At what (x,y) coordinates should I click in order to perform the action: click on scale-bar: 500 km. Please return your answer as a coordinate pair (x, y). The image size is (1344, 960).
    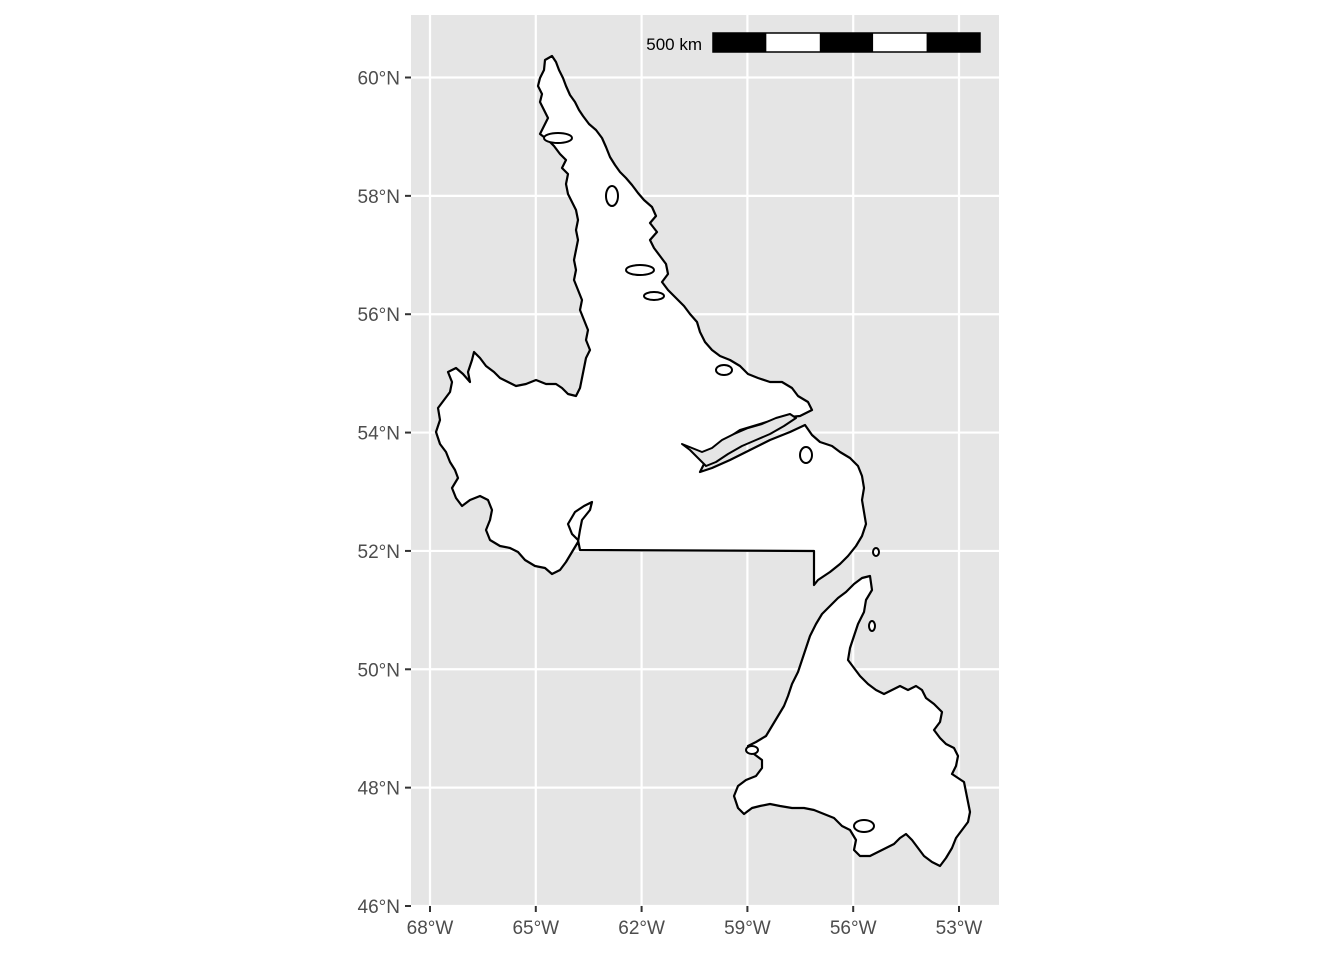
    Looking at the image, I should click on (813, 43).